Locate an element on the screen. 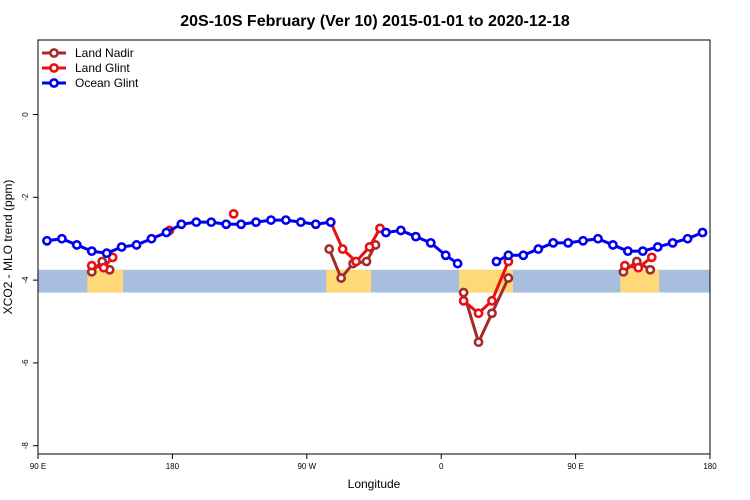 This screenshot has height=500, width=750. x-axis: 90 E 180 90 W 0 90 E 180 is located at coordinates (373, 462).